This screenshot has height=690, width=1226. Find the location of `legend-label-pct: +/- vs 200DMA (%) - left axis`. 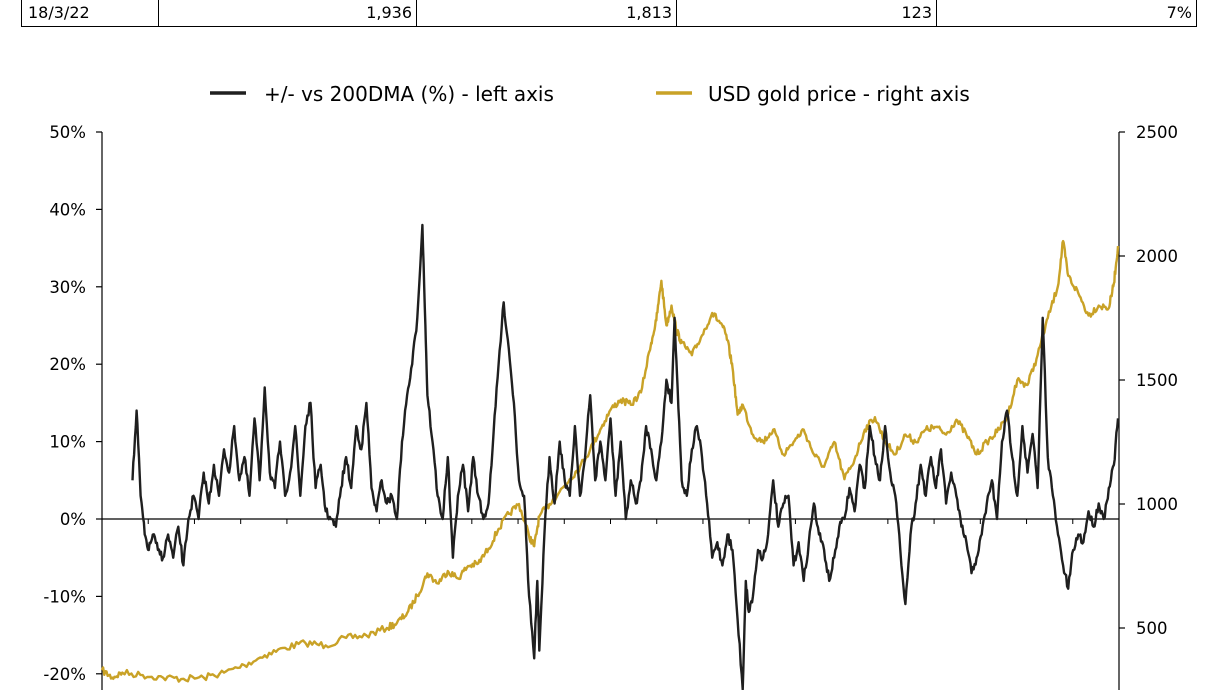

legend-label-pct: +/- vs 200DMA (%) - left axis is located at coordinates (409, 94).